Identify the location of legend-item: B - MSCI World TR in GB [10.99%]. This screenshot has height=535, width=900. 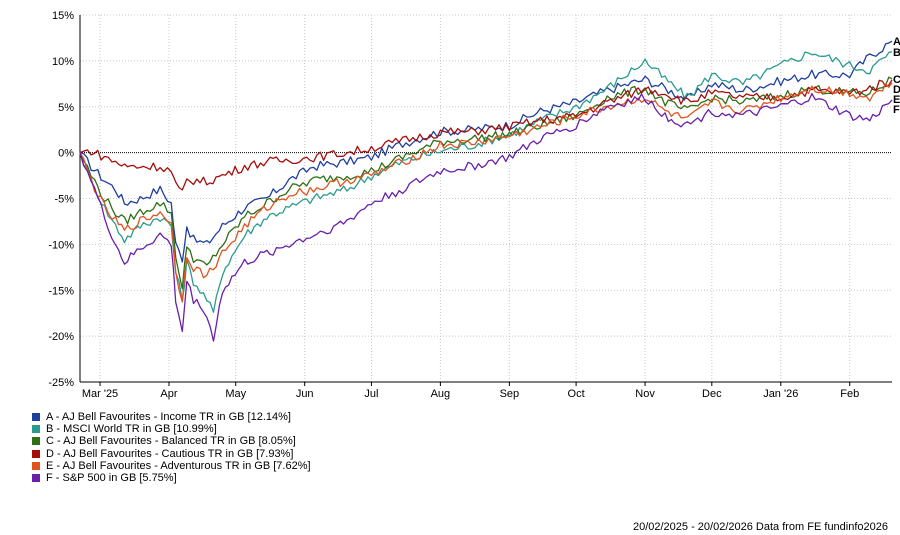
(171, 429).